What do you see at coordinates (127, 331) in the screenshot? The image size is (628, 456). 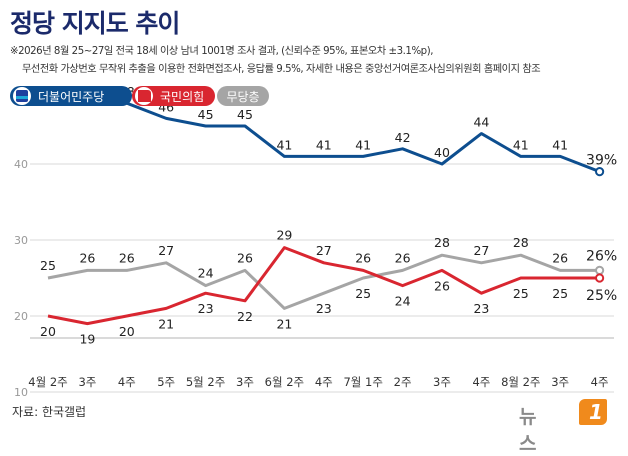 I see `data-label-ppp-2: 20` at bounding box center [127, 331].